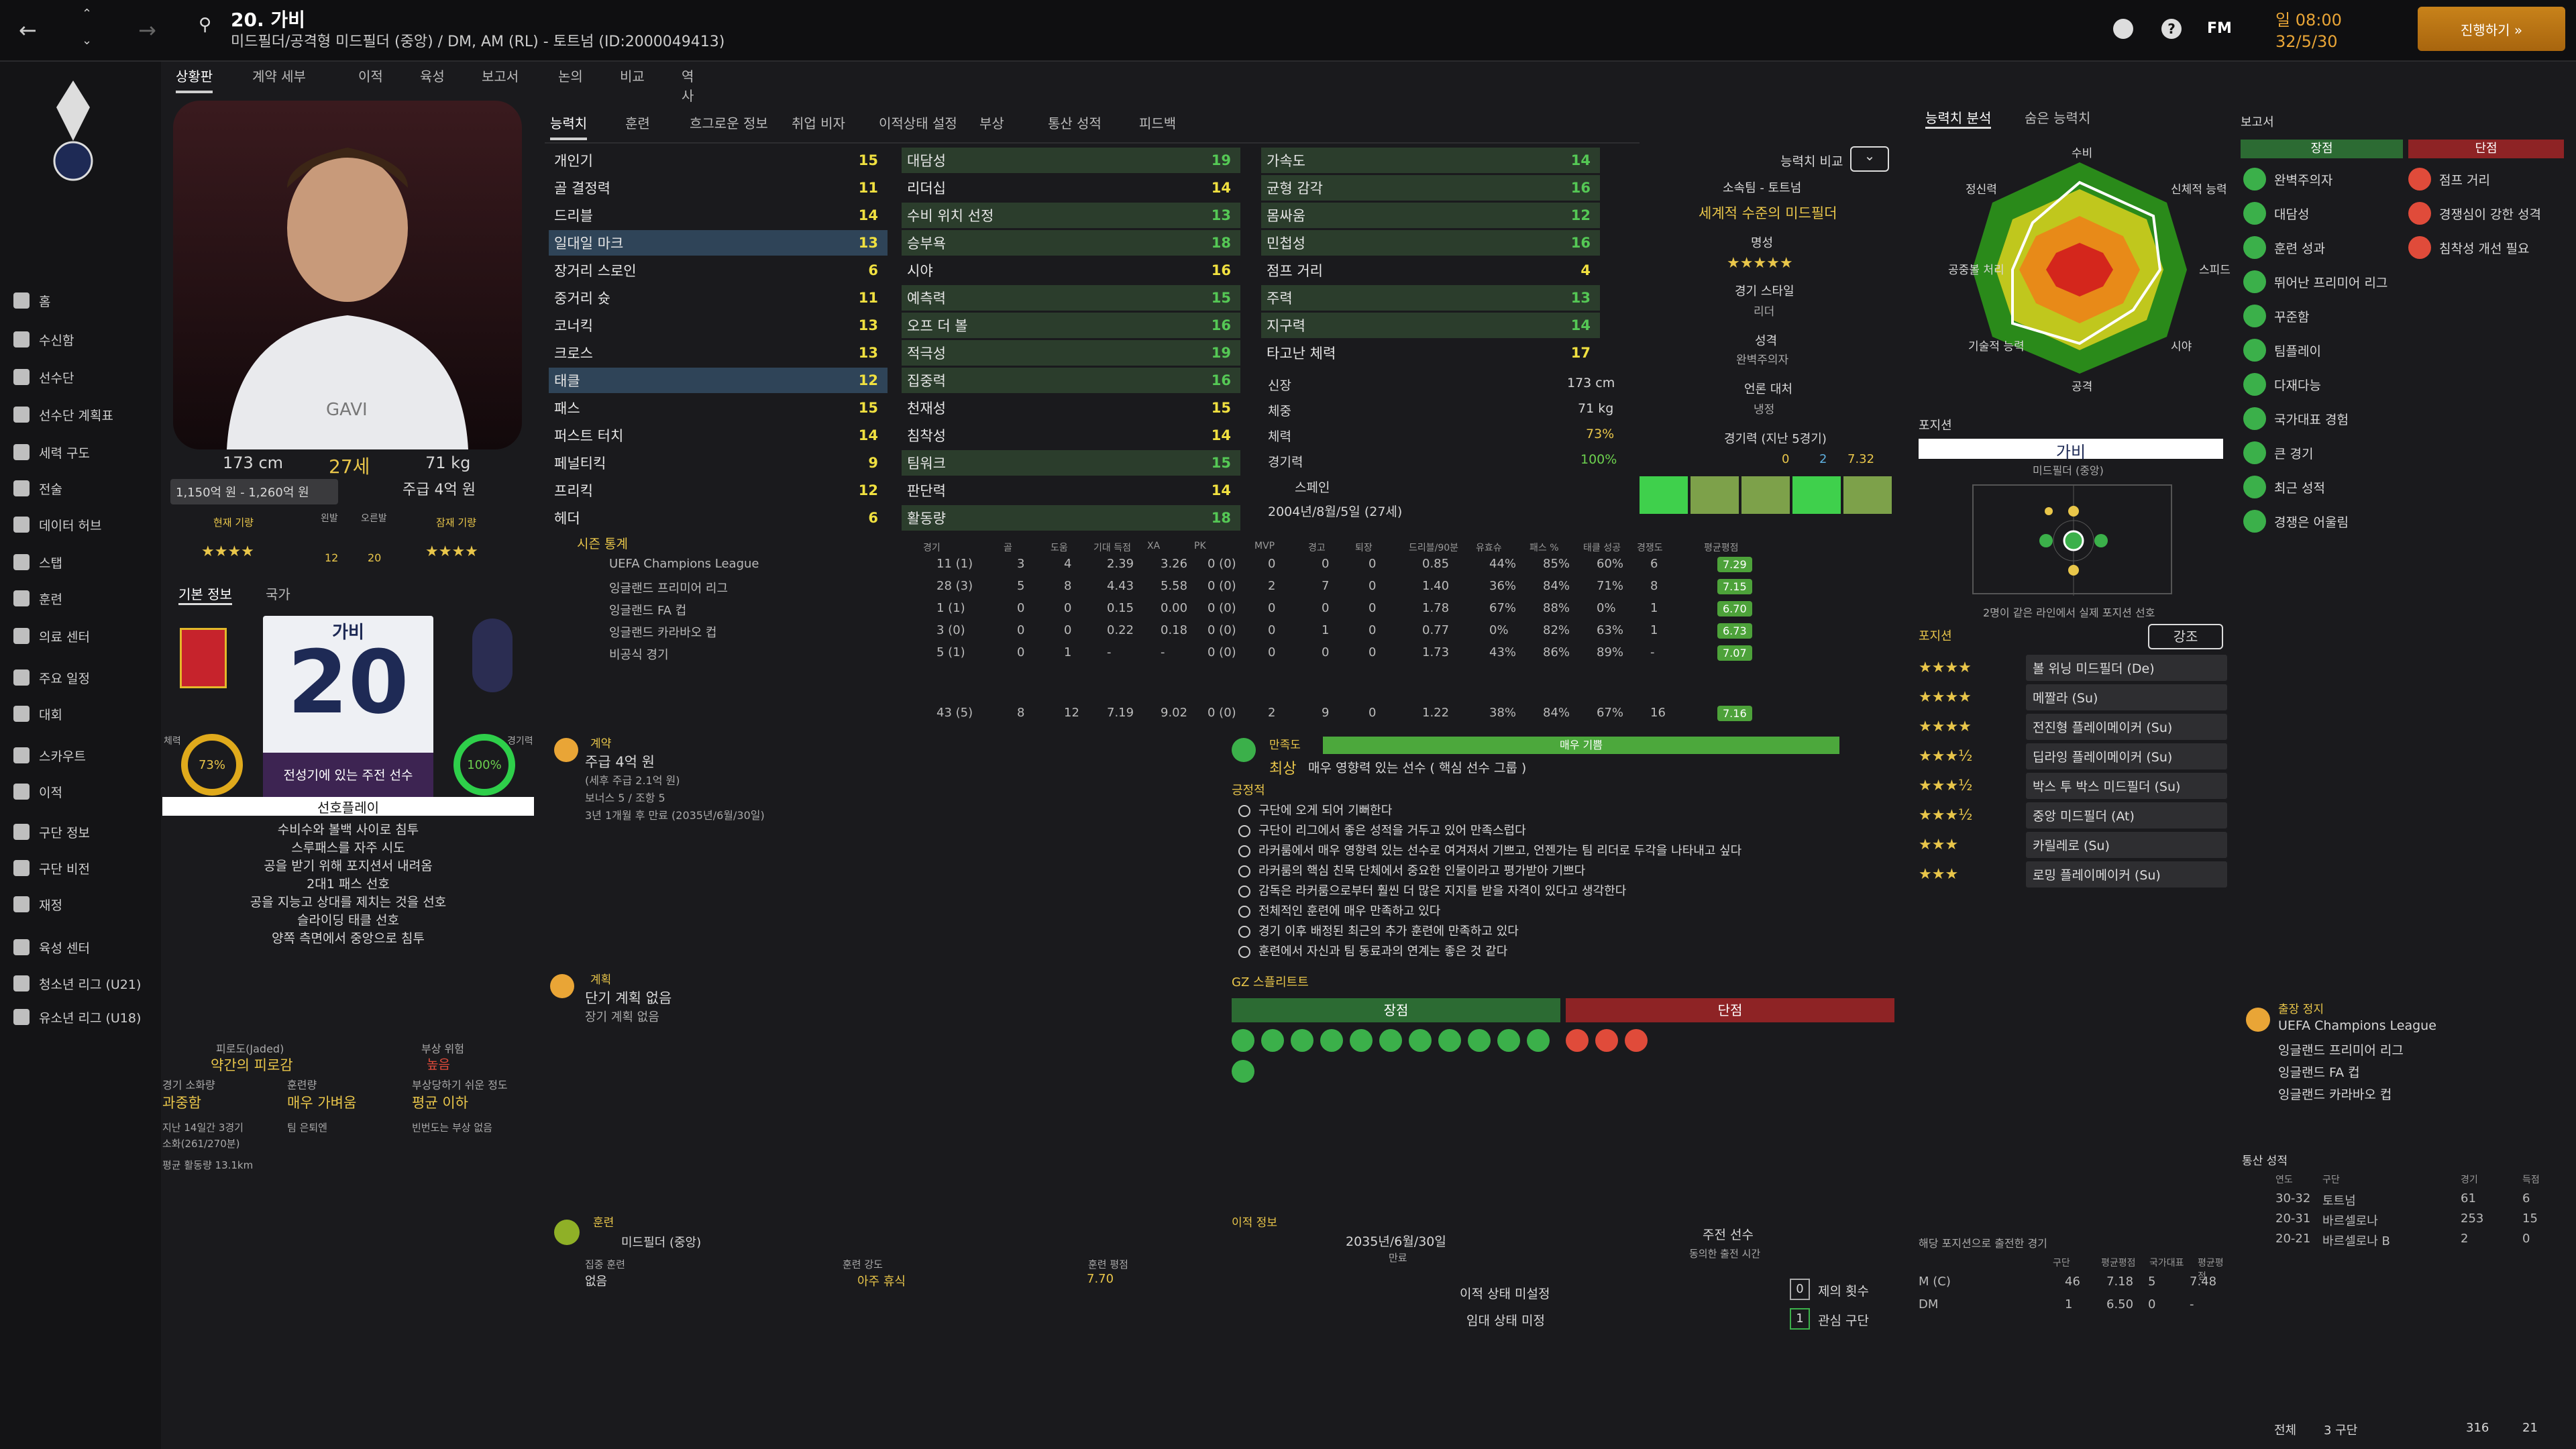 Image resolution: width=2576 pixels, height=1449 pixels. I want to click on sidebar-item: 유소년 리그 (U18), so click(83, 1017).